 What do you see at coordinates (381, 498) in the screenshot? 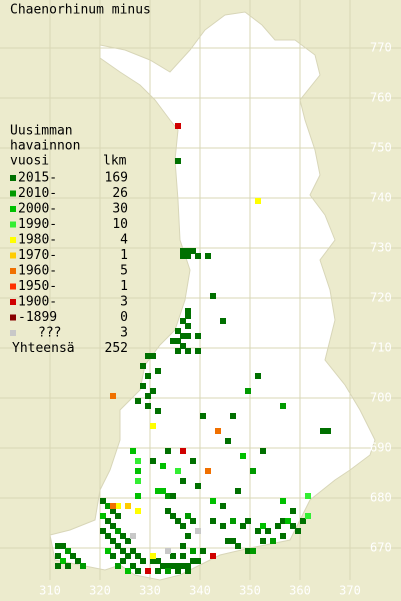
I see `y-label: 680` at bounding box center [381, 498].